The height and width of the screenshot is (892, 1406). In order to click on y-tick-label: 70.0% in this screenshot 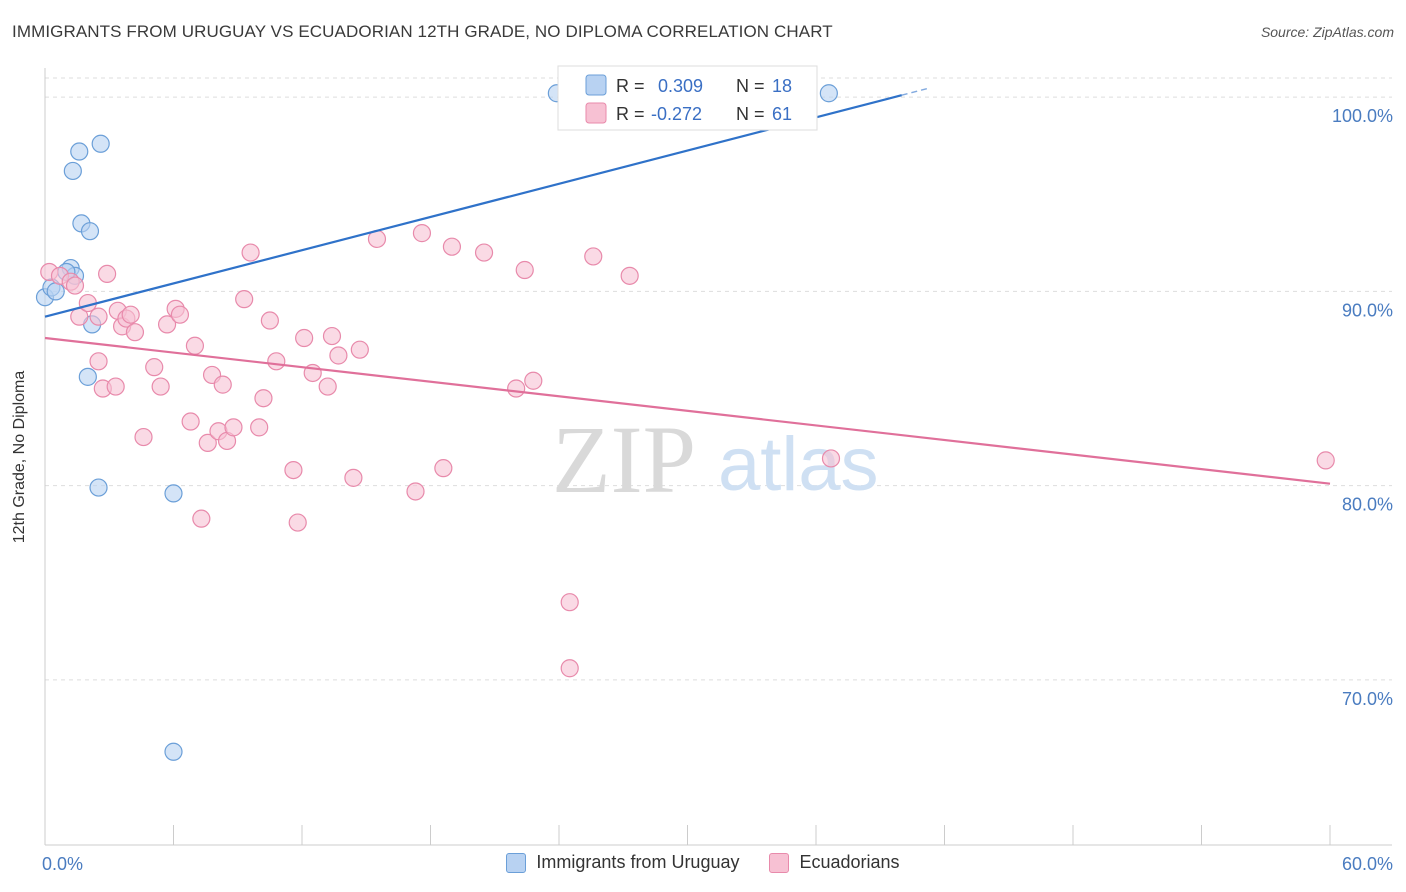, I will do `click(1367, 699)`.